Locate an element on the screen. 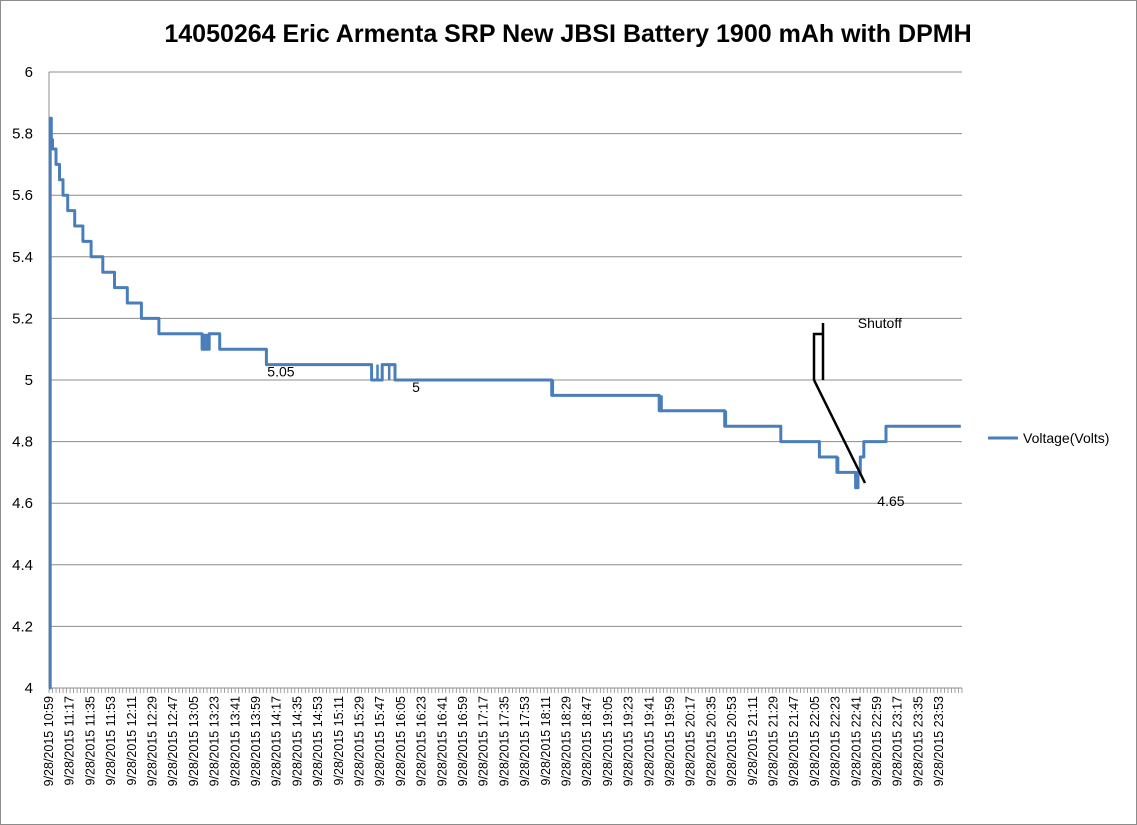 The width and height of the screenshot is (1137, 825). x-tick-label: 9/28/2015 22:41 is located at coordinates (856, 741).